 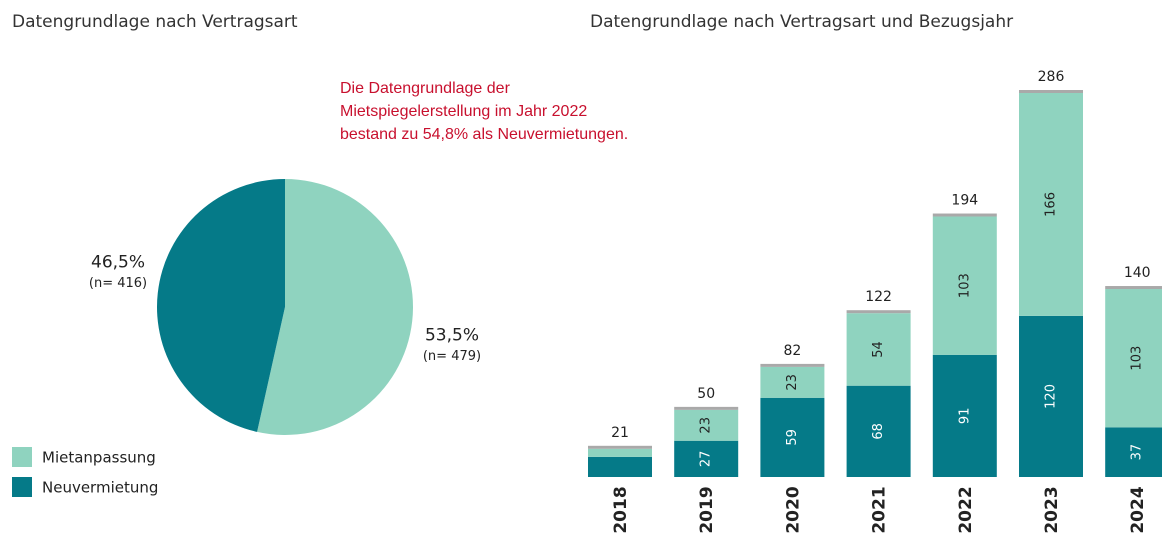 What do you see at coordinates (620, 433) in the screenshot?
I see `total-label: 21` at bounding box center [620, 433].